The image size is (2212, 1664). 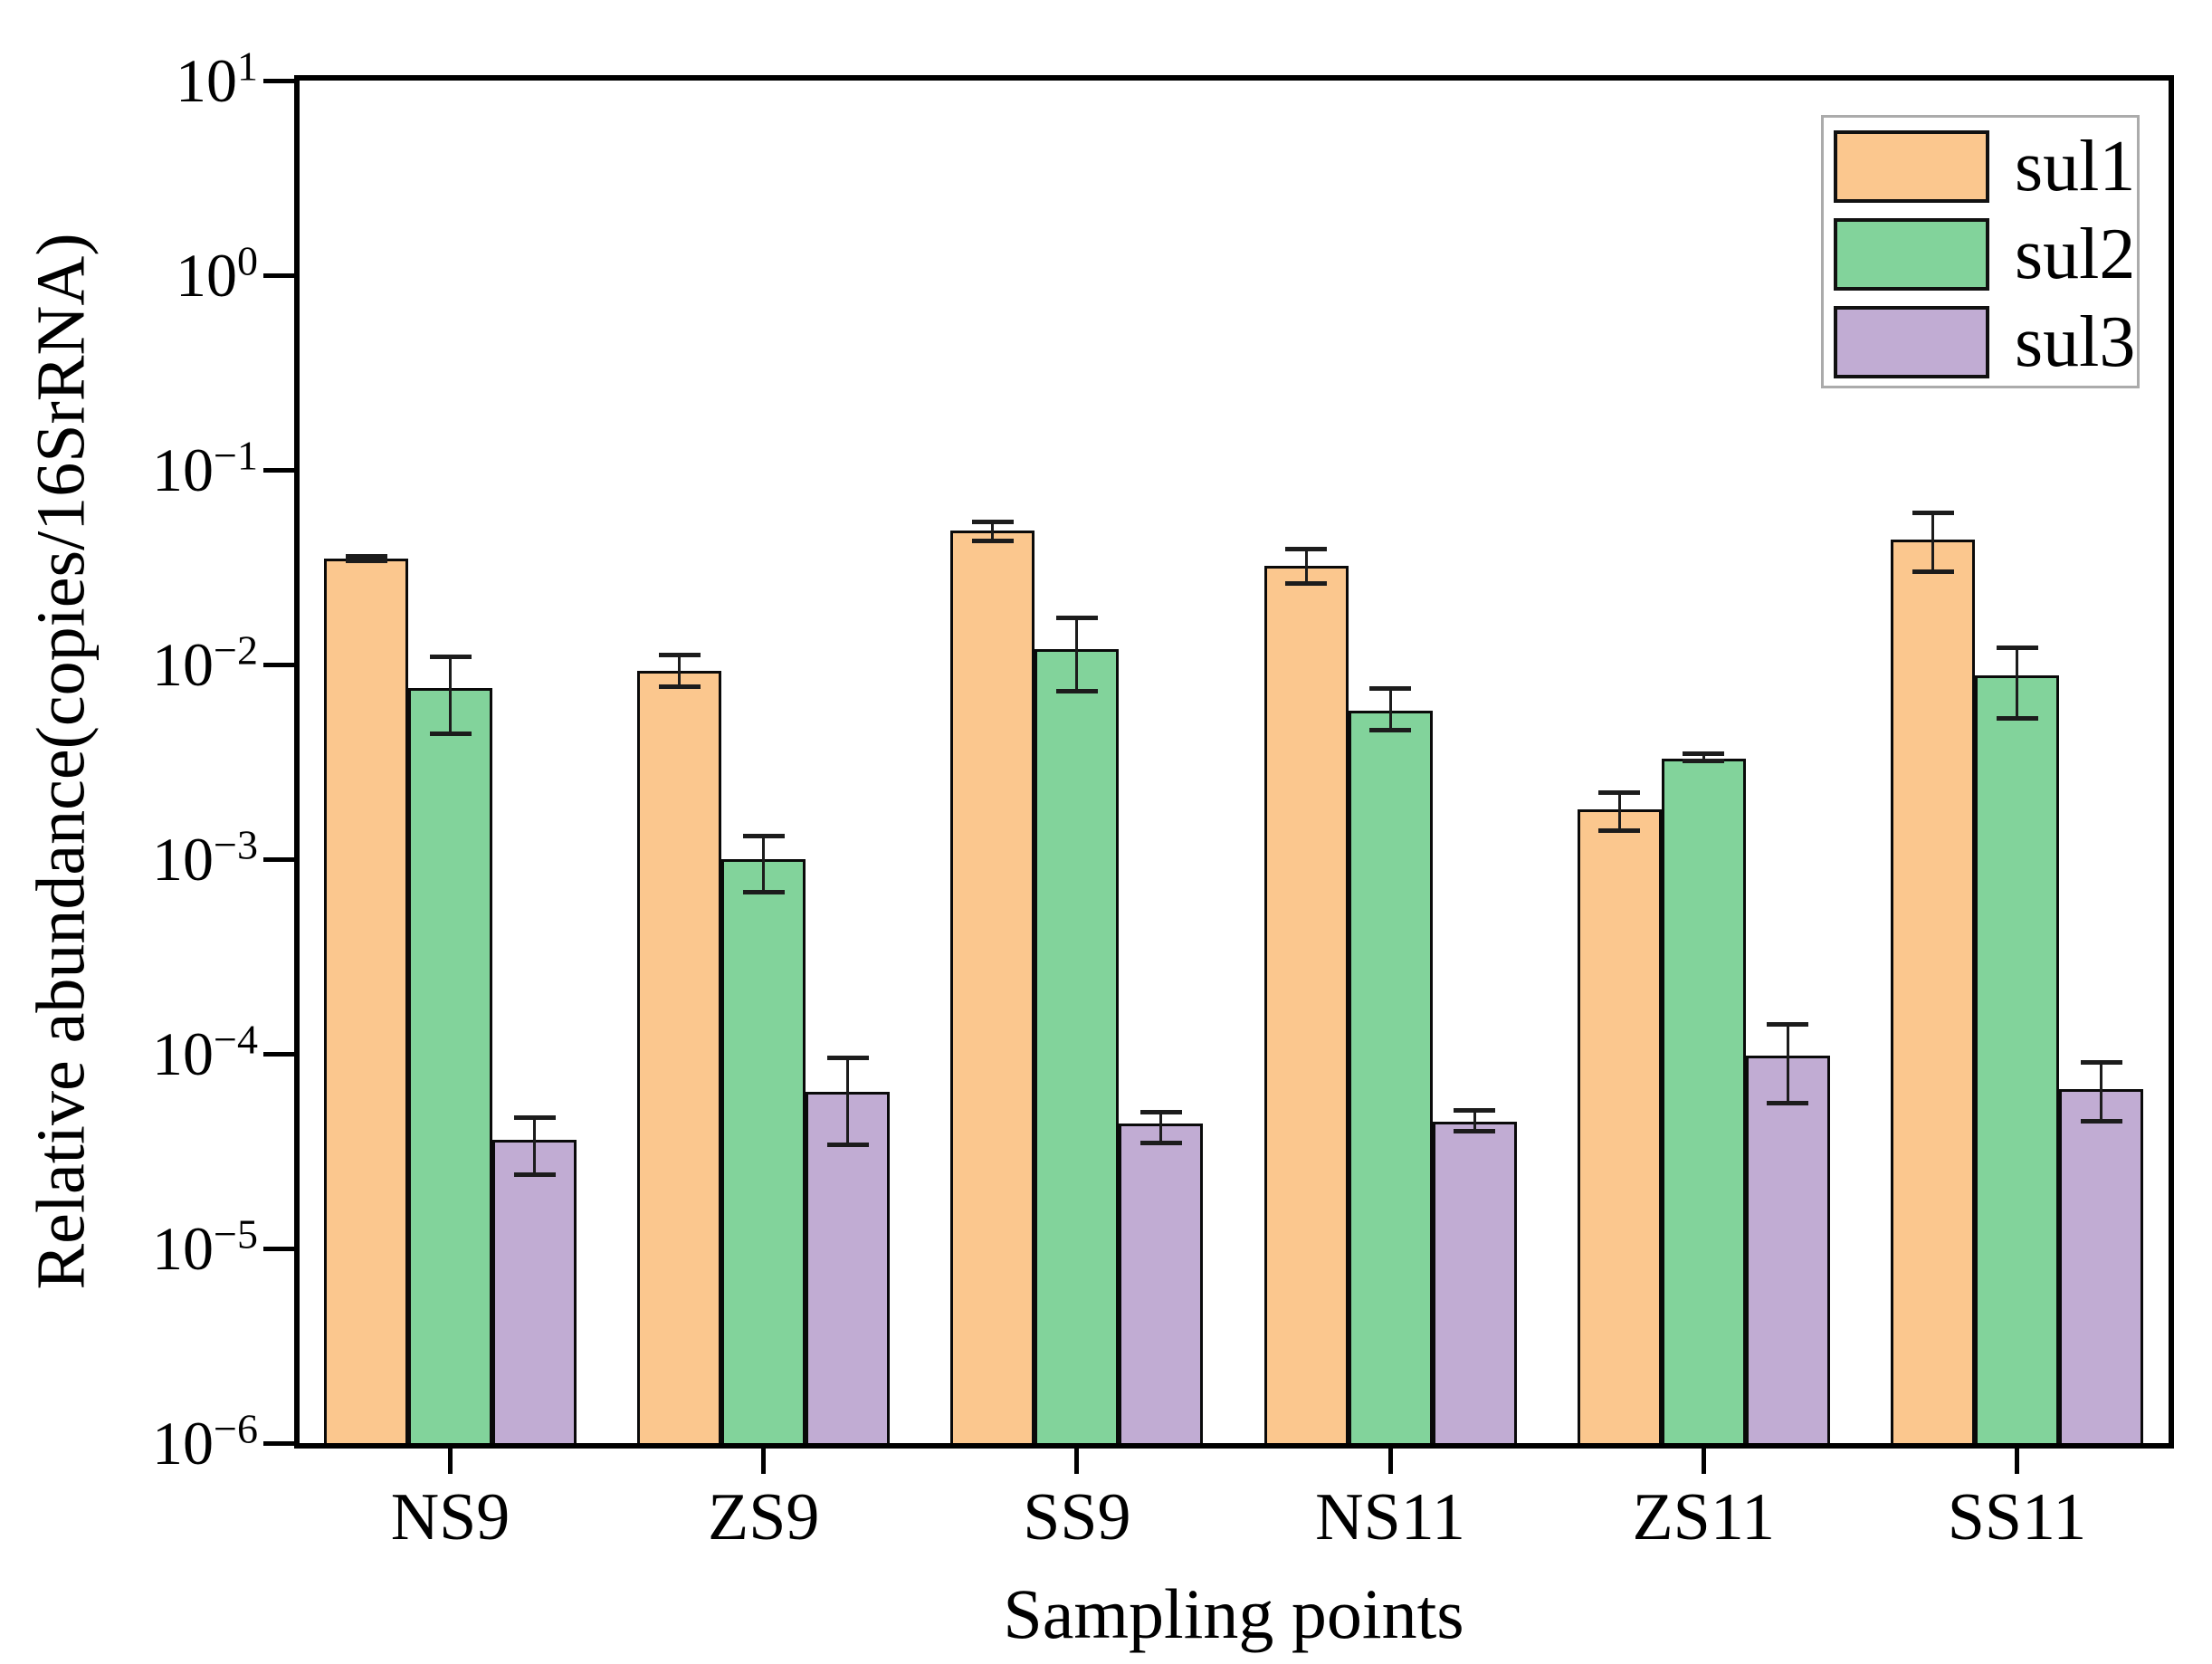 I want to click on error-bar-sul2-SS11, so click(x=2017, y=683).